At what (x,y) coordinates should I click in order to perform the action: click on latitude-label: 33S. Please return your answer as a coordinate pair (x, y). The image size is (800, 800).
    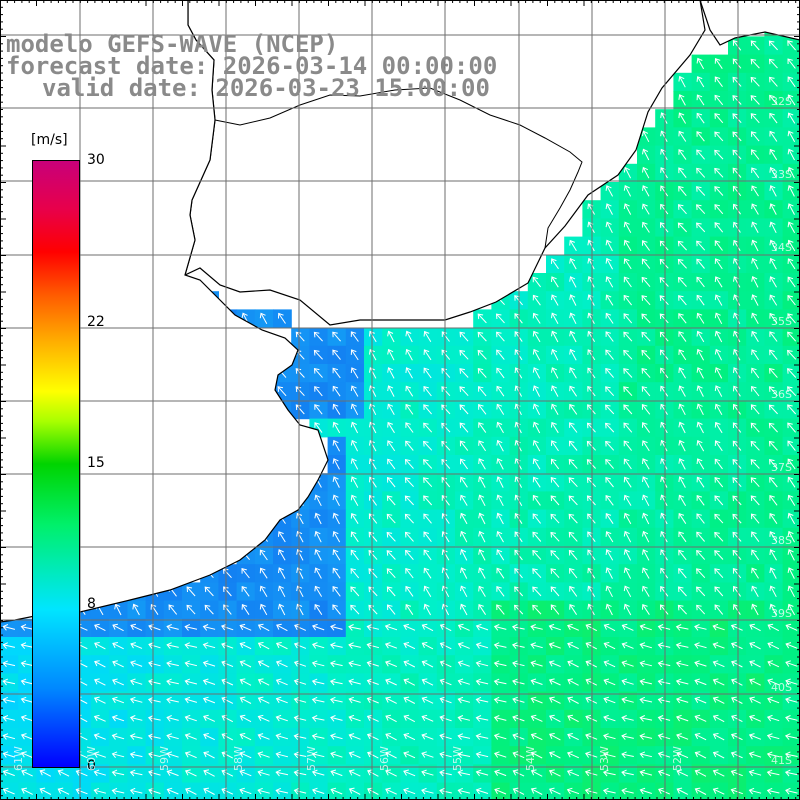
    Looking at the image, I should click on (781, 175).